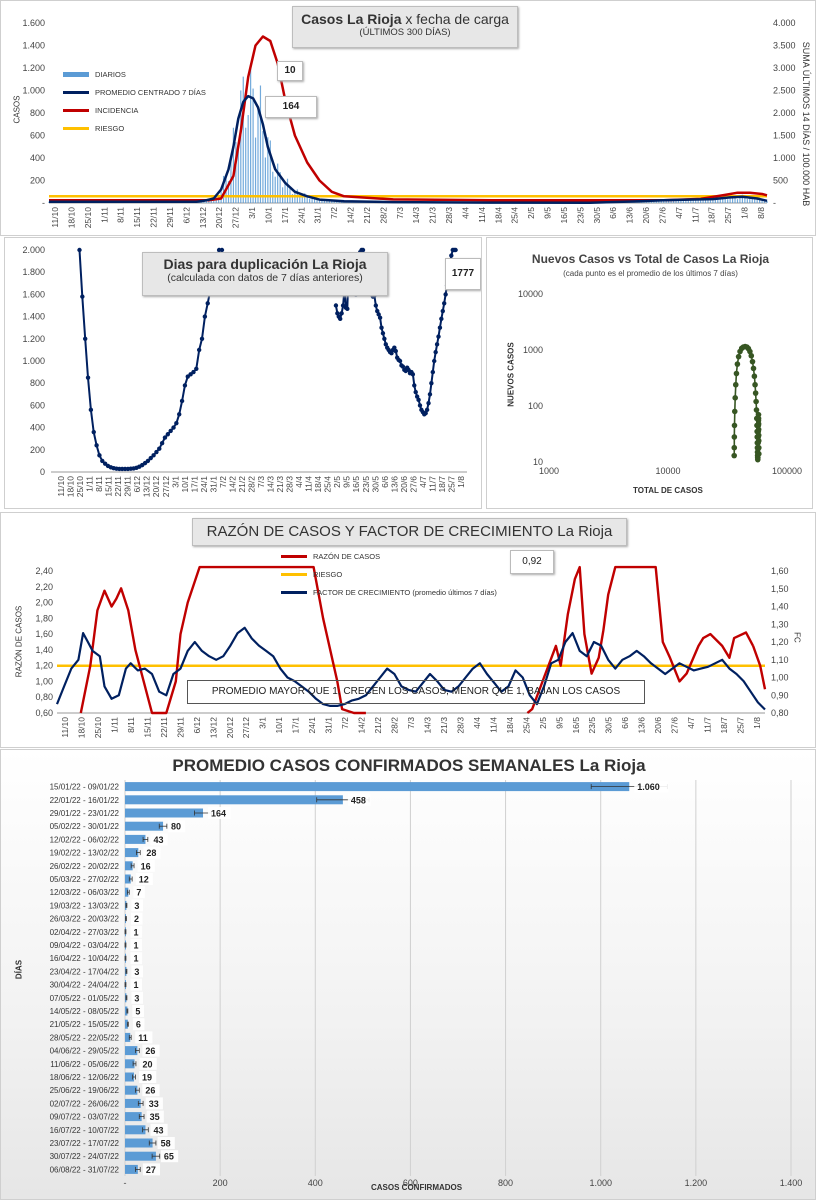 The height and width of the screenshot is (1200, 816). I want to click on razon-xtick: 18/10, so click(81, 728).